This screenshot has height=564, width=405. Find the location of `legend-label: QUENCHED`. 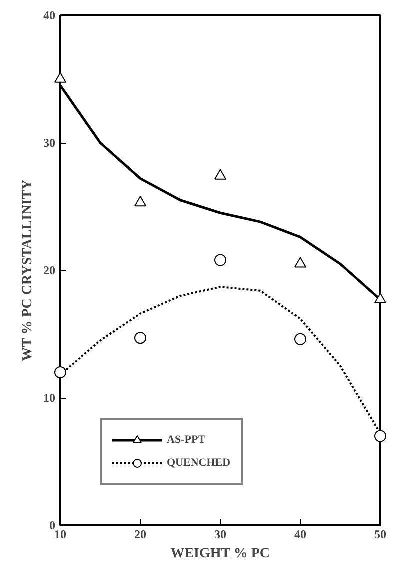

legend-label: QUENCHED is located at coordinates (199, 463).